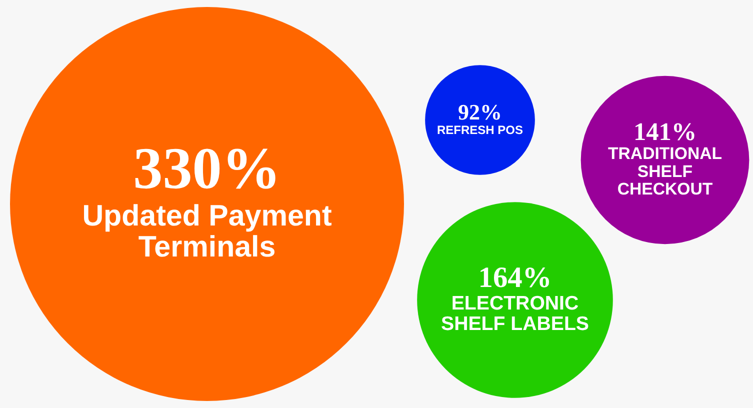 Image resolution: width=753 pixels, height=408 pixels. What do you see at coordinates (665, 132) in the screenshot?
I see `data-label: 141%` at bounding box center [665, 132].